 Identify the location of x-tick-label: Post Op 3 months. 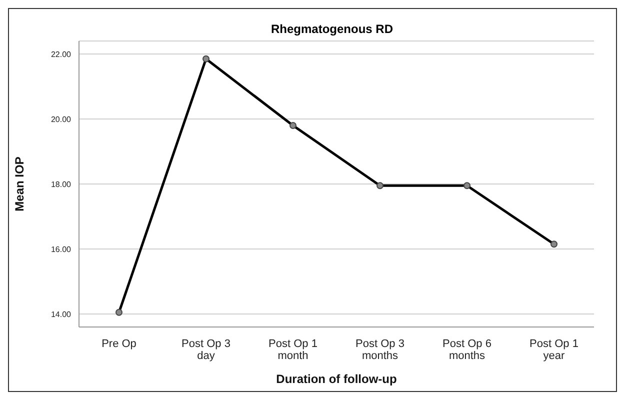
(380, 350).